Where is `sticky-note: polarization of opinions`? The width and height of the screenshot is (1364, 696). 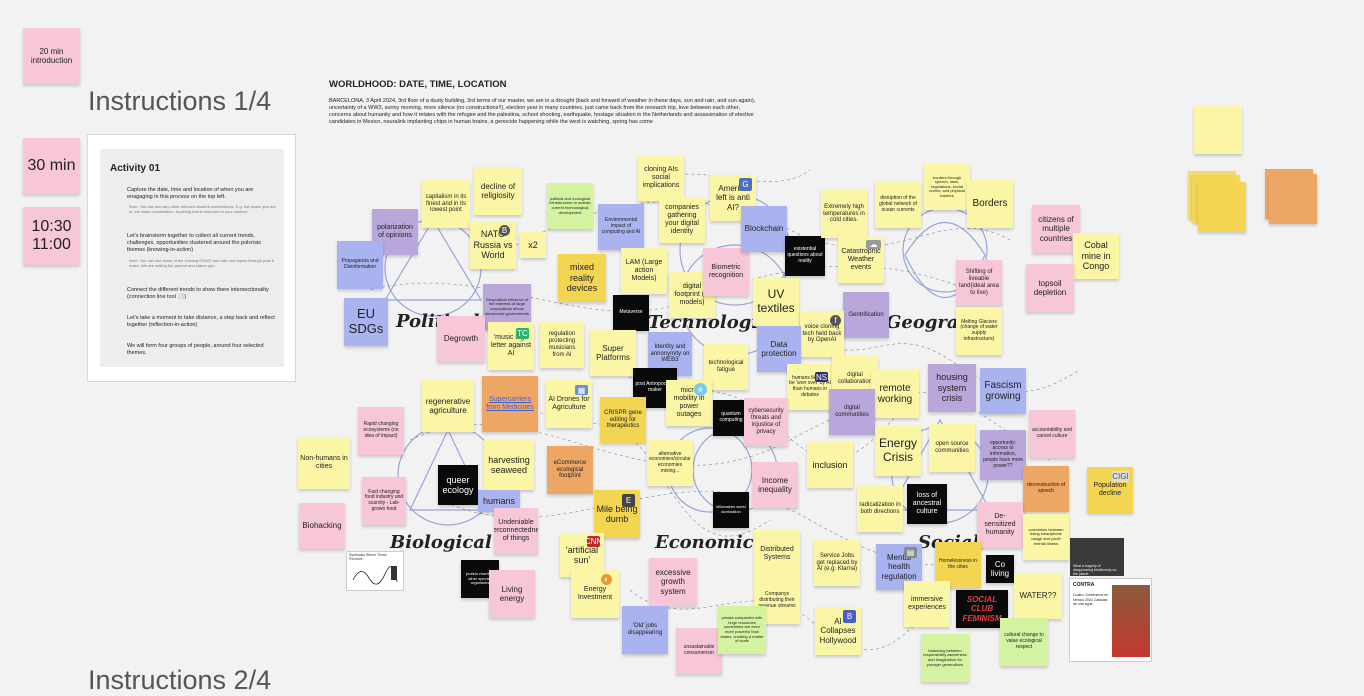
sticky-note: polarization of opinions is located at coordinates (395, 232).